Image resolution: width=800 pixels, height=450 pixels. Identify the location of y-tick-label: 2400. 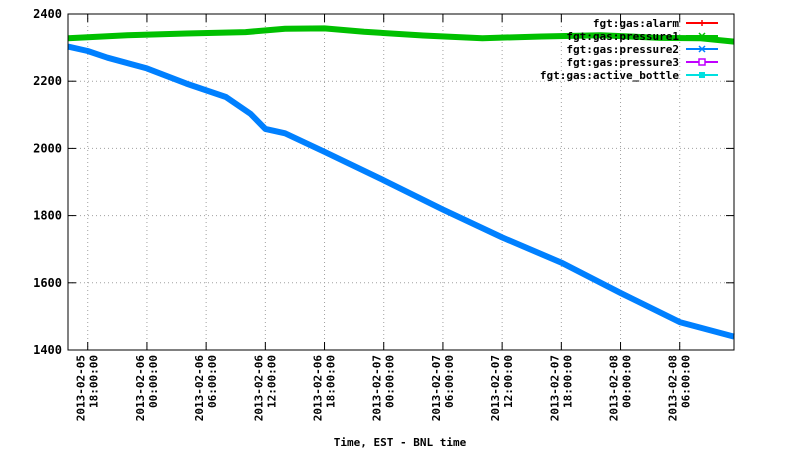
(47, 14).